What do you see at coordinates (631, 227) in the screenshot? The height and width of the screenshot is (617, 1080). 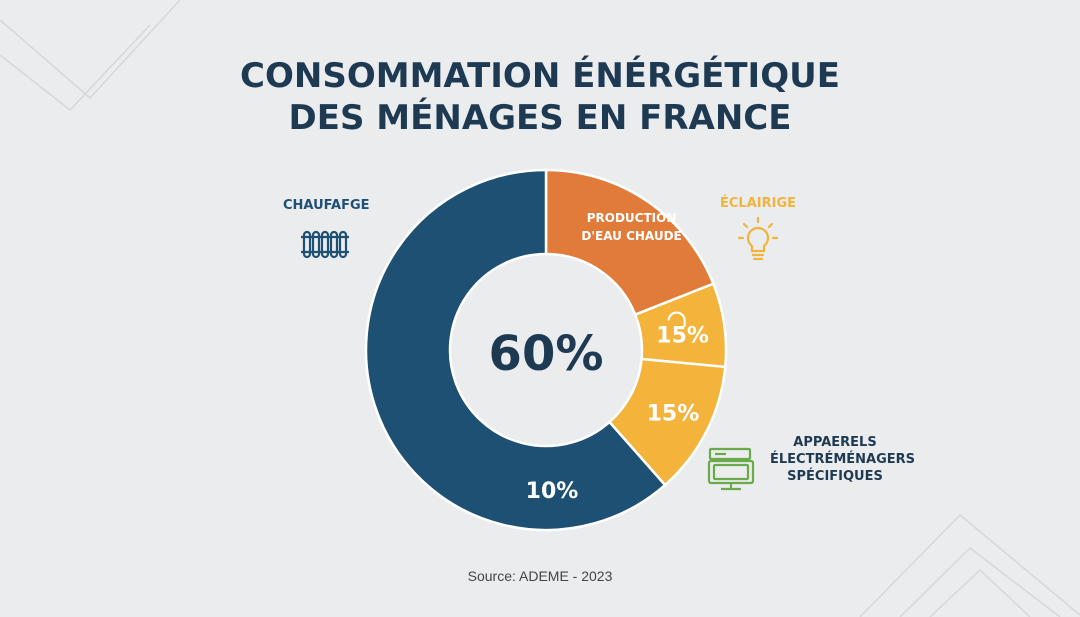 I see `slice-label-1: PRODUCTION D'EAU CHAUDE` at bounding box center [631, 227].